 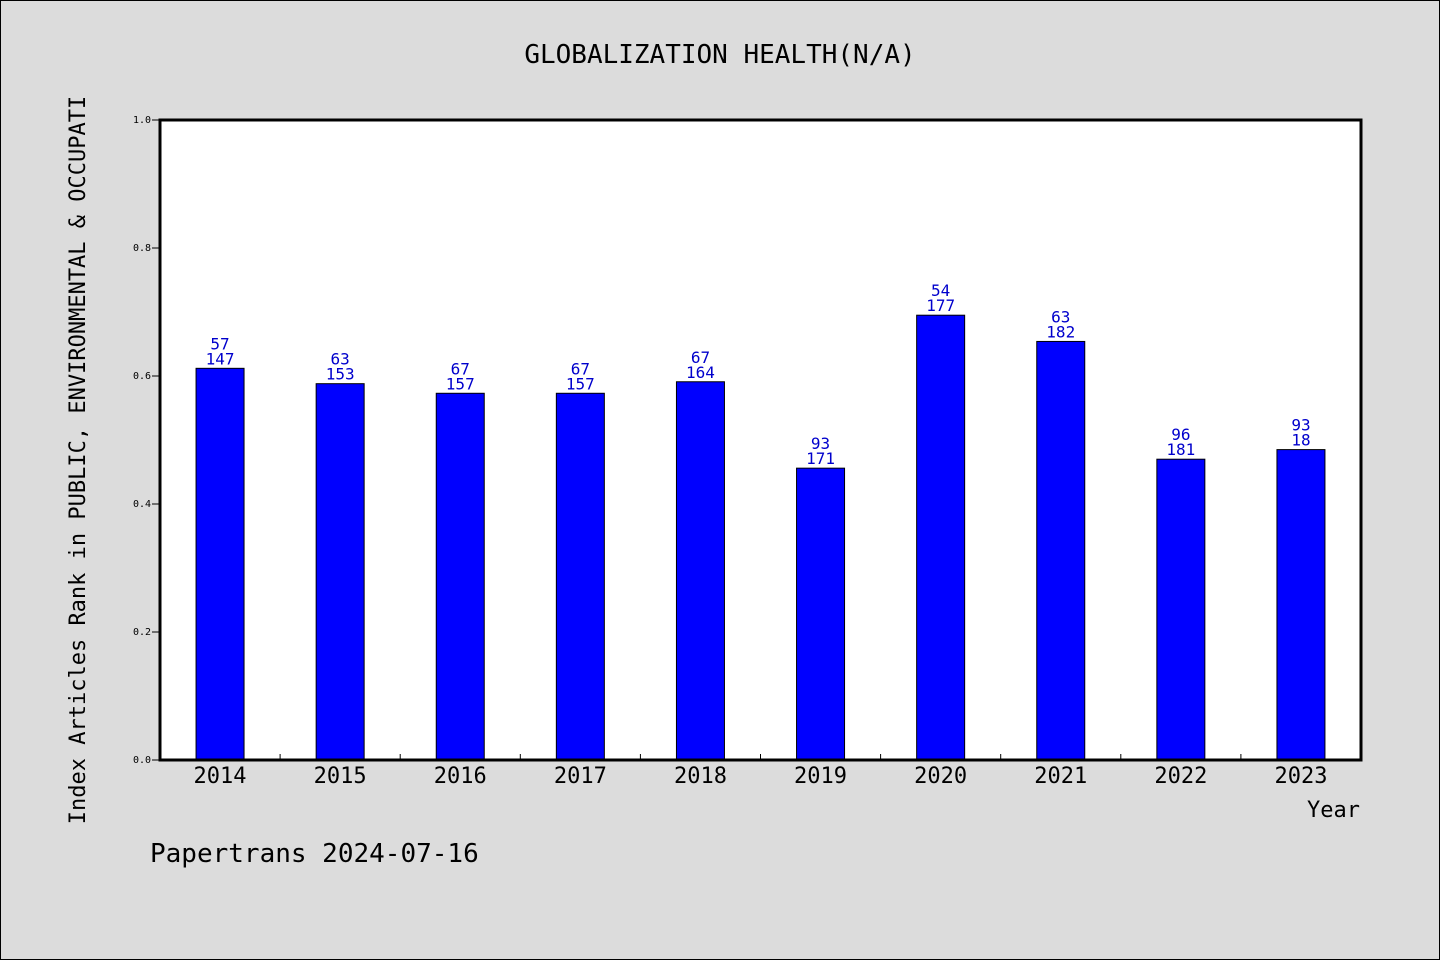 What do you see at coordinates (580, 776) in the screenshot?
I see `x-tick-label: 2017` at bounding box center [580, 776].